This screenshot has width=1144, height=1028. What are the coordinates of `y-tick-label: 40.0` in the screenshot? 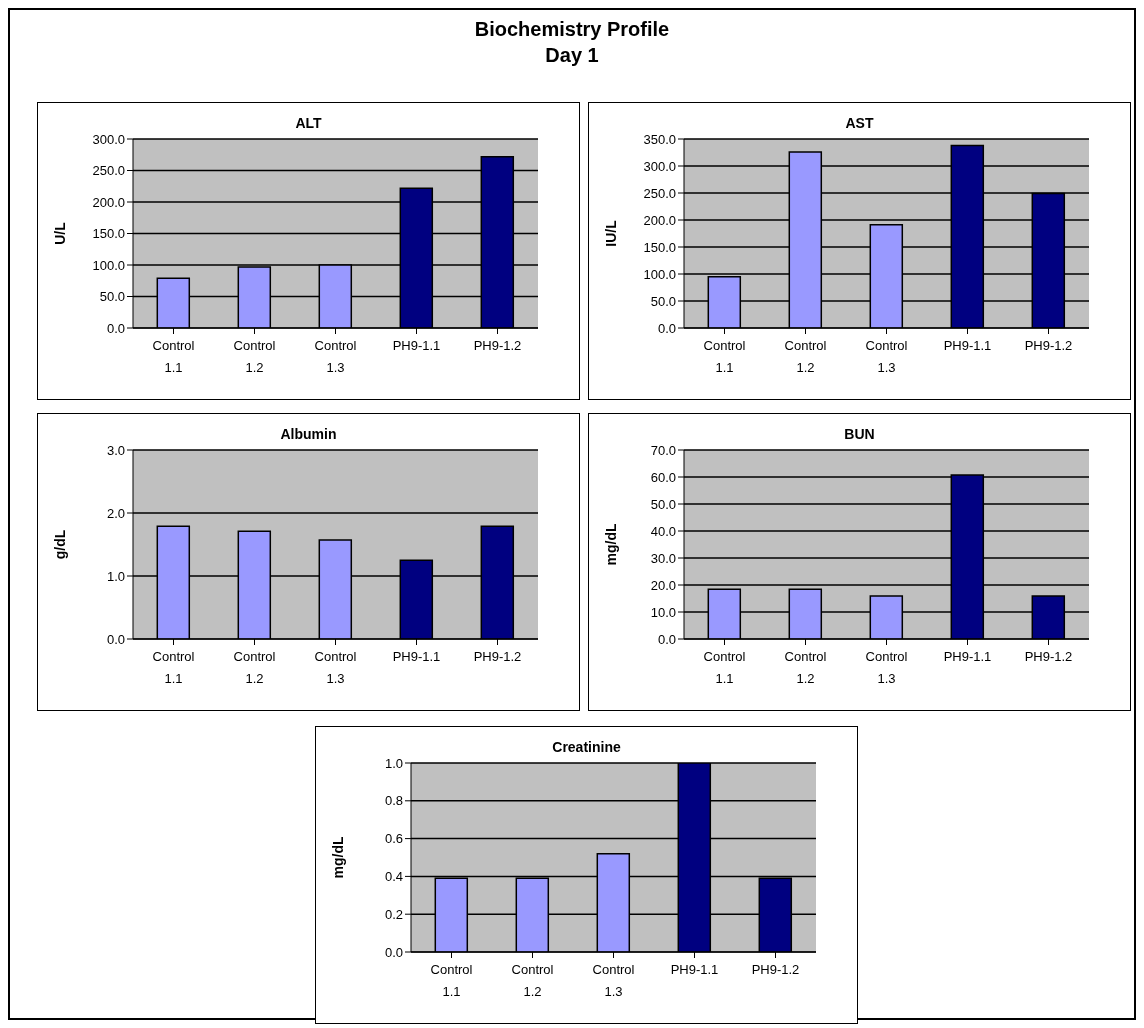 It's located at (663, 531).